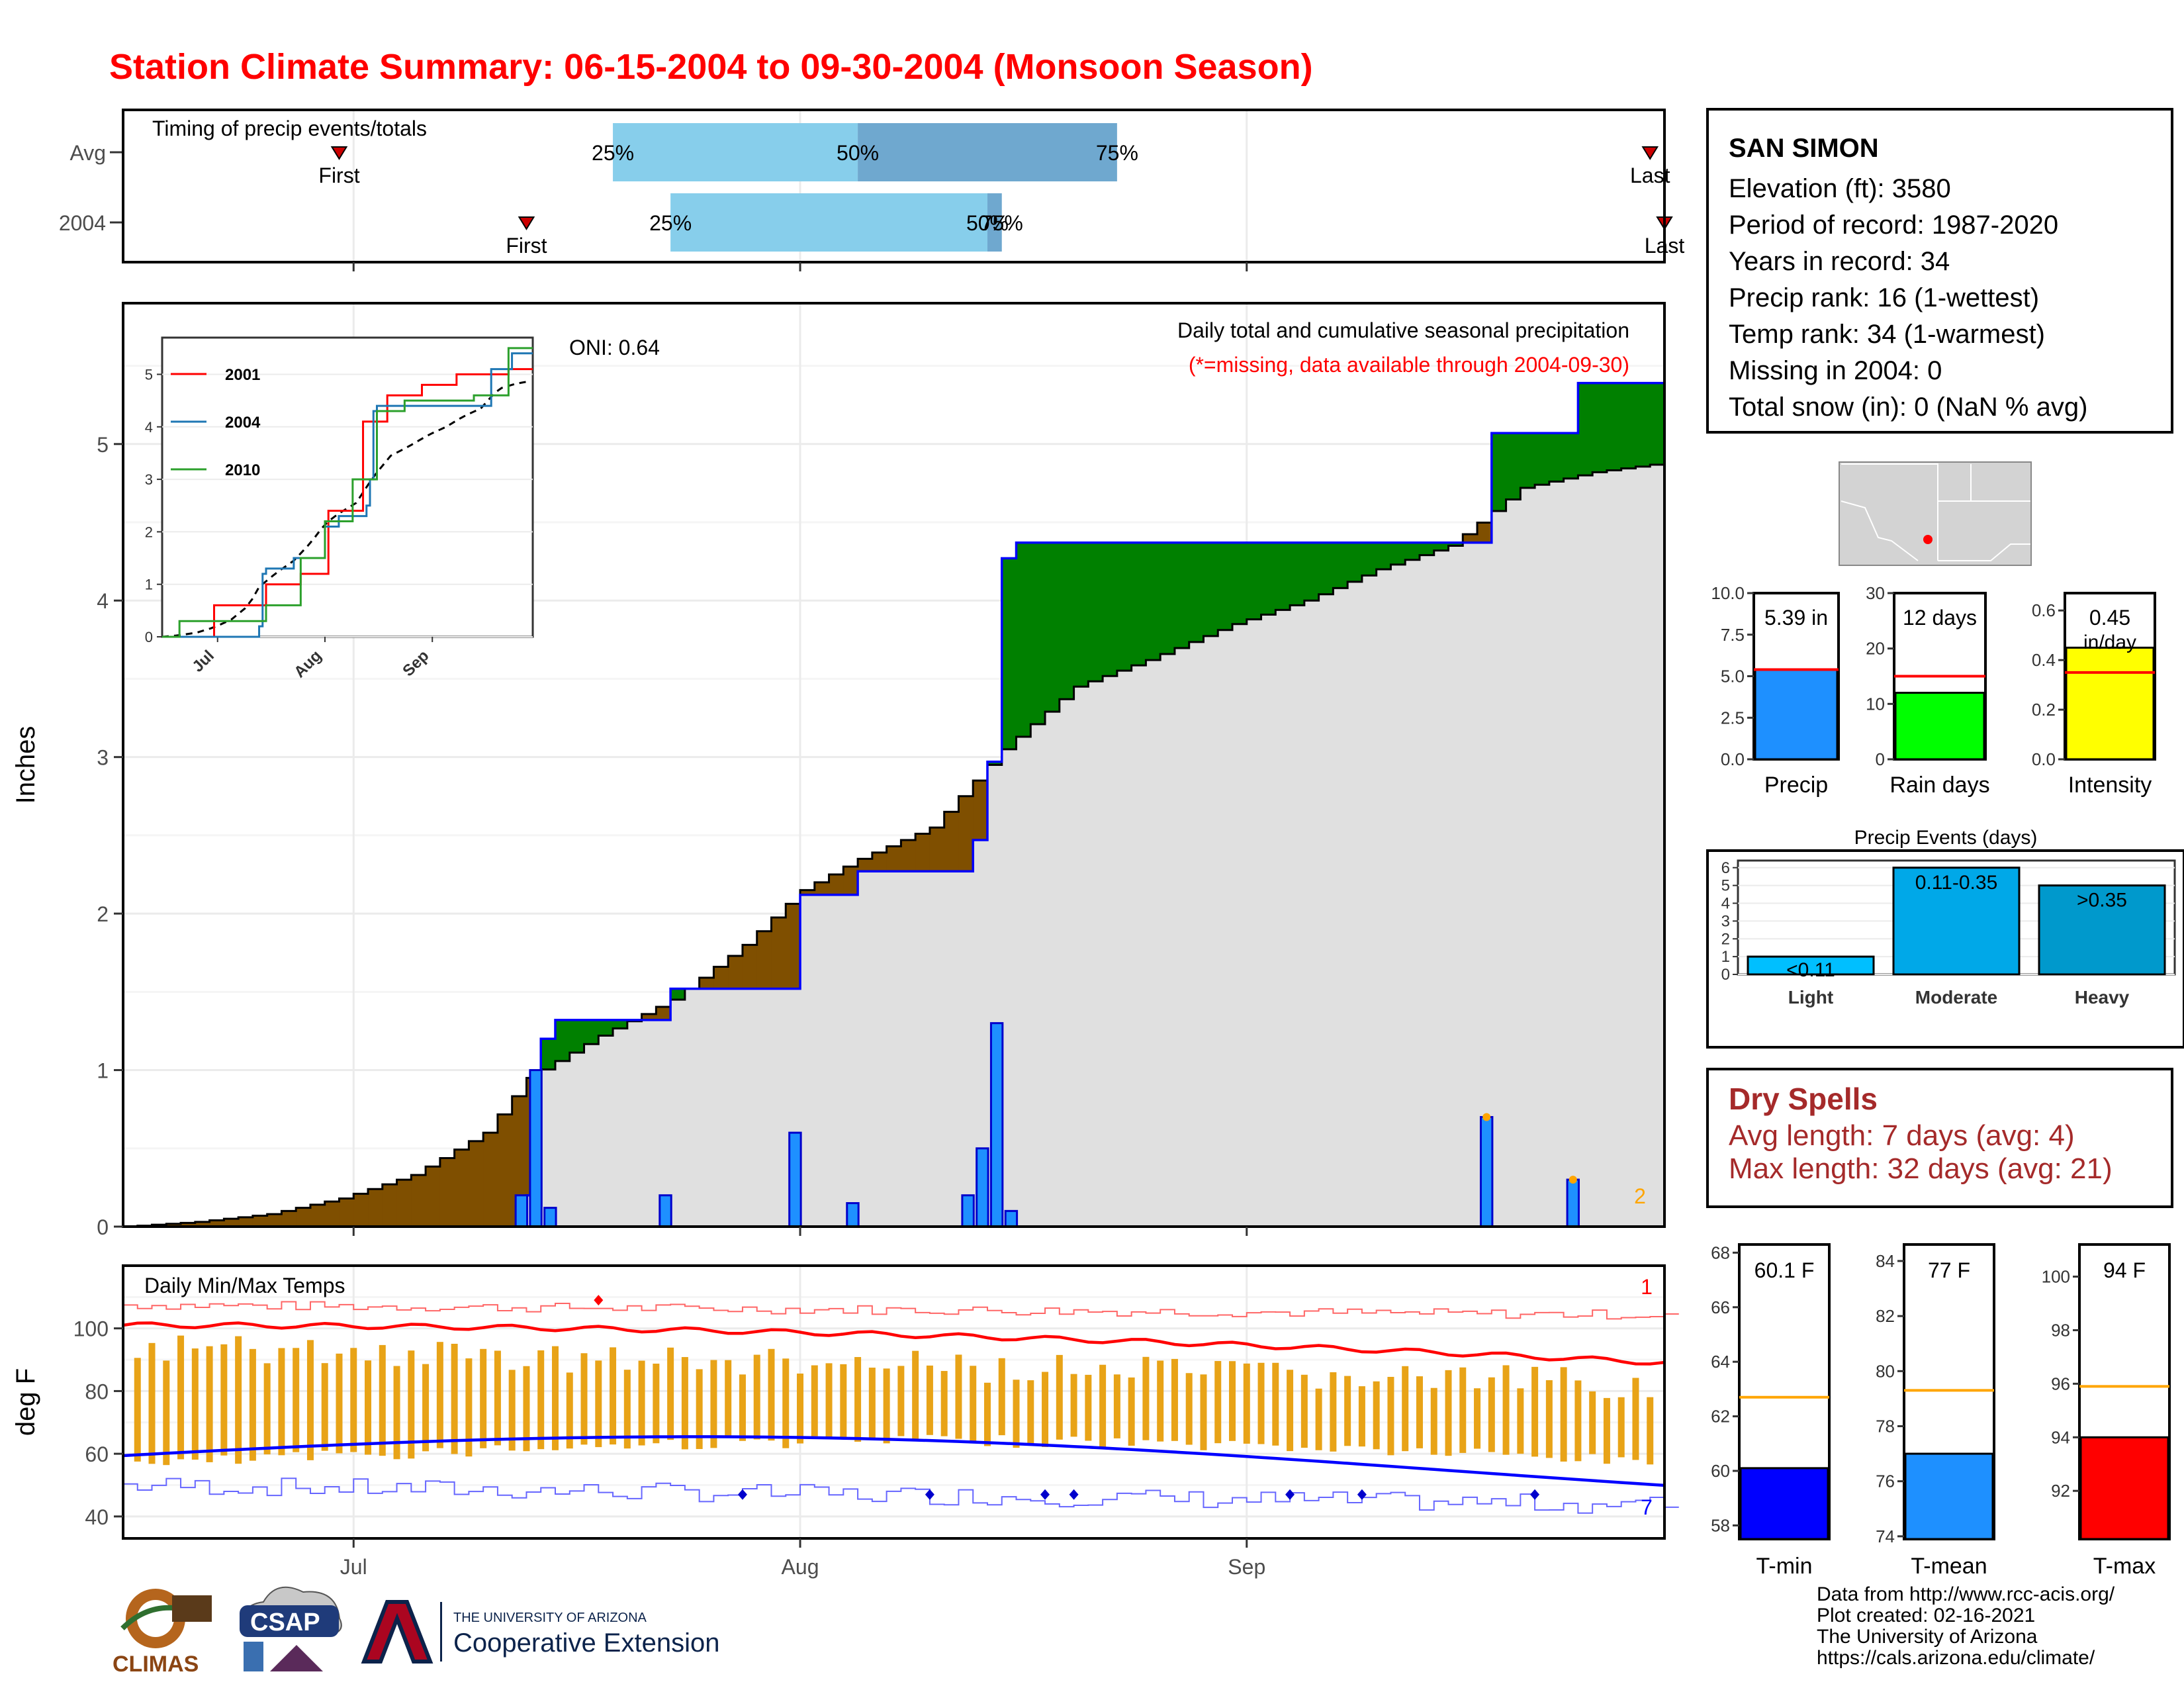 The image size is (2184, 1688). Describe the element at coordinates (1720, 1417) in the screenshot. I see `temp-bar-tick-label: 62` at that location.